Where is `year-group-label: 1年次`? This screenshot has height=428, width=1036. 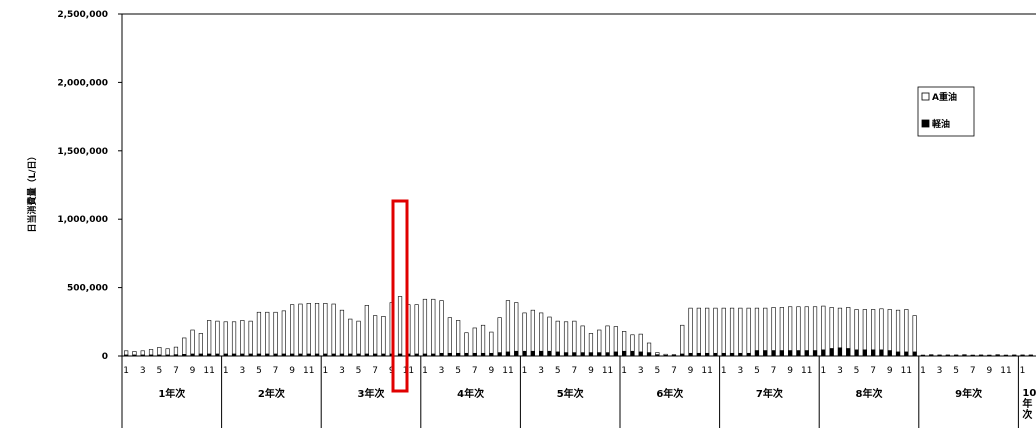
year-group-label: 1年次 is located at coordinates (171, 393).